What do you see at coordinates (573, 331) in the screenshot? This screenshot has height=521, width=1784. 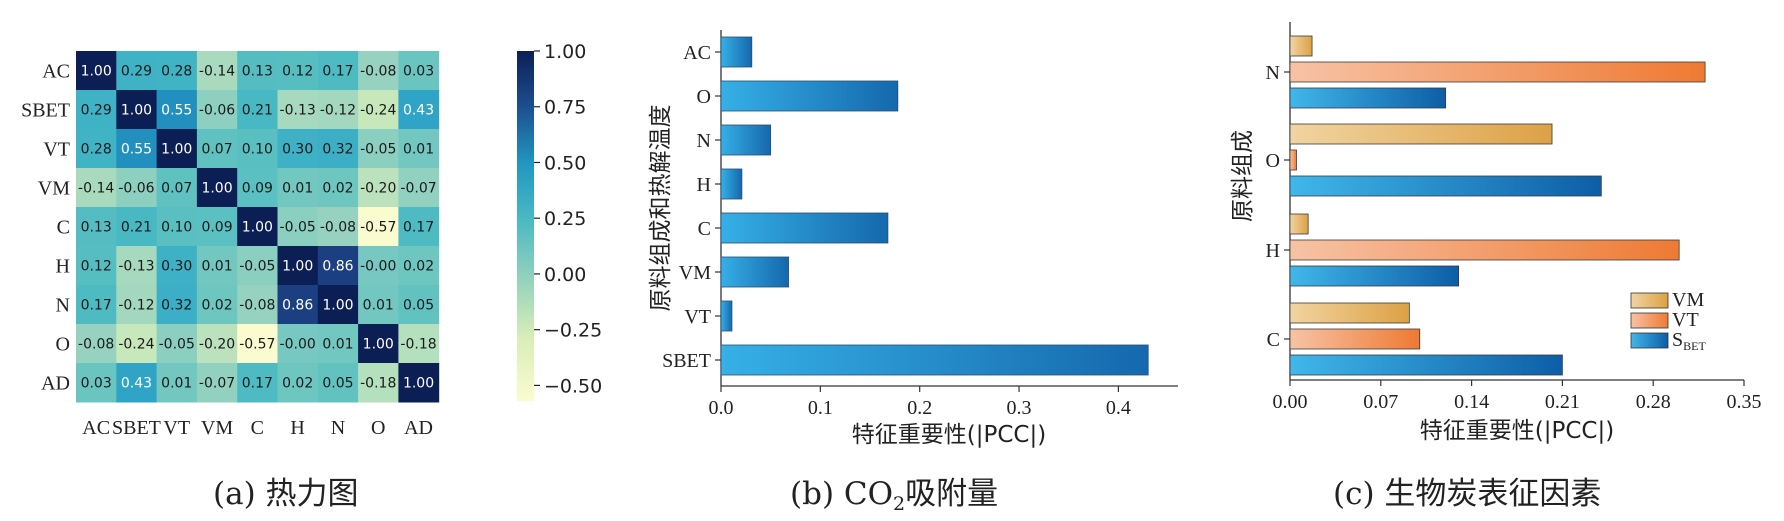 I see `colorbar-tick-label: −0.25` at bounding box center [573, 331].